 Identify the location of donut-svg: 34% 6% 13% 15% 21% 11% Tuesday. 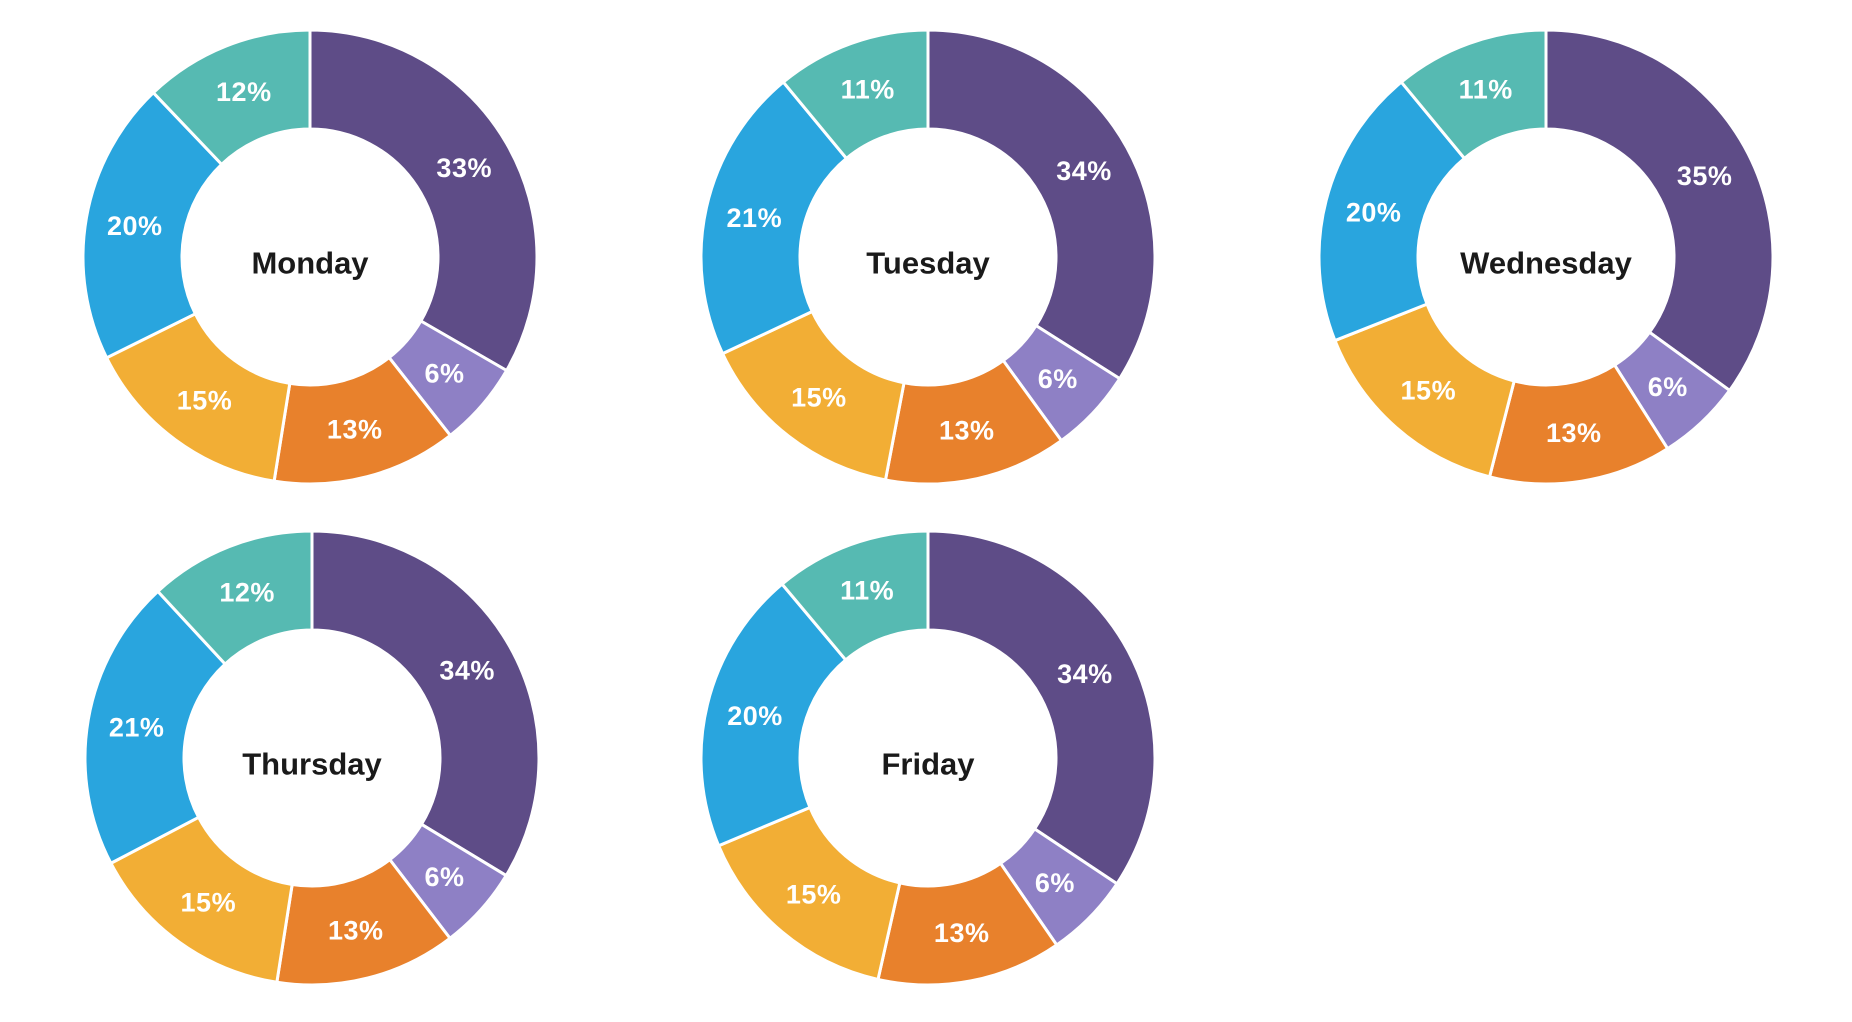
(928, 257).